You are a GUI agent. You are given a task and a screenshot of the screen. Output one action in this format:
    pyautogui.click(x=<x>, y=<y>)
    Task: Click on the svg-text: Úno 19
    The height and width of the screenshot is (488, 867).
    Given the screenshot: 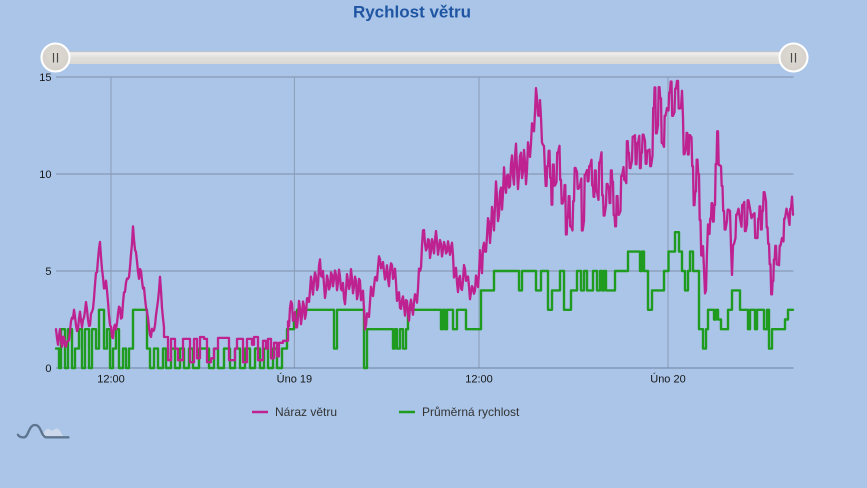 What is the action you would take?
    pyautogui.click(x=294, y=379)
    